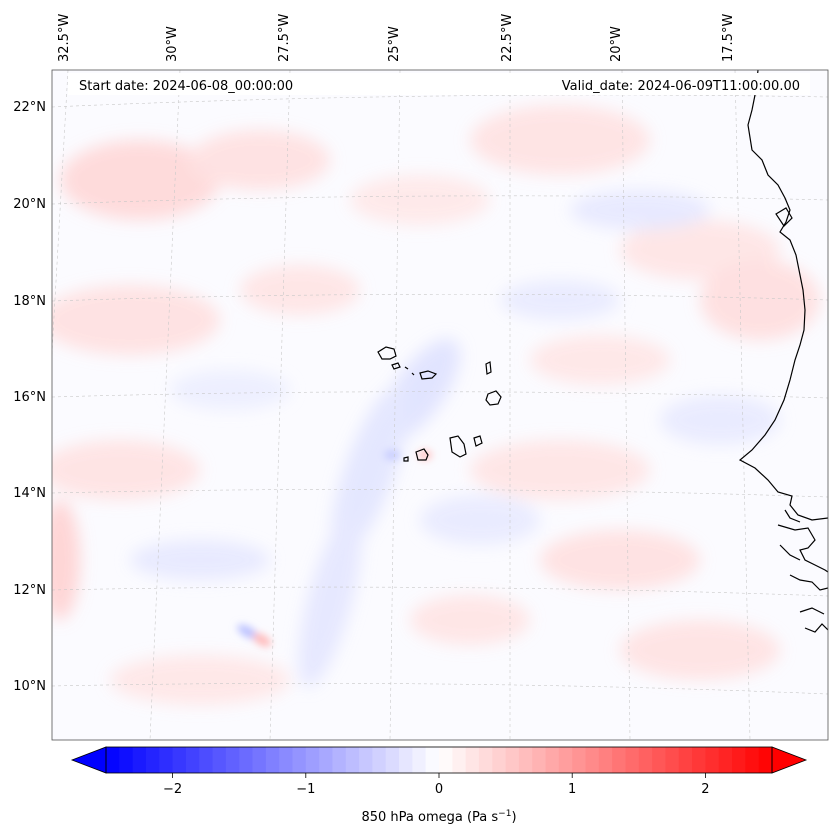 This screenshot has height=839, width=837. What do you see at coordinates (394, 44) in the screenshot?
I see `lon-label: 25°W` at bounding box center [394, 44].